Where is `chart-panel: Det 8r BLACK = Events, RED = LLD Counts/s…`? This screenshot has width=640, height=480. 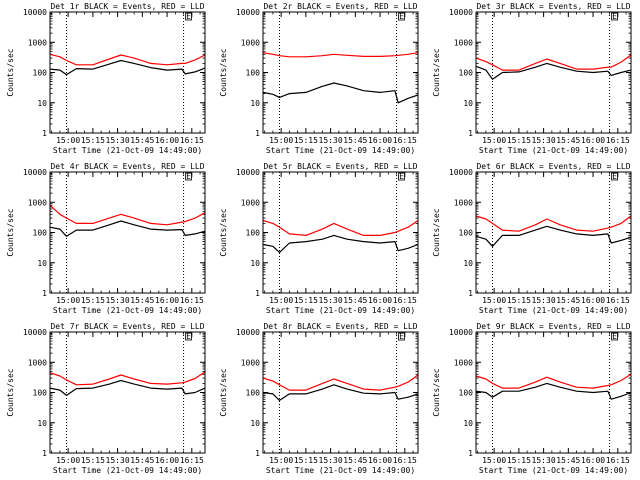 chart-panel: Det 8r BLACK = Events, RED = LLD Counts/s… is located at coordinates (319, 398).